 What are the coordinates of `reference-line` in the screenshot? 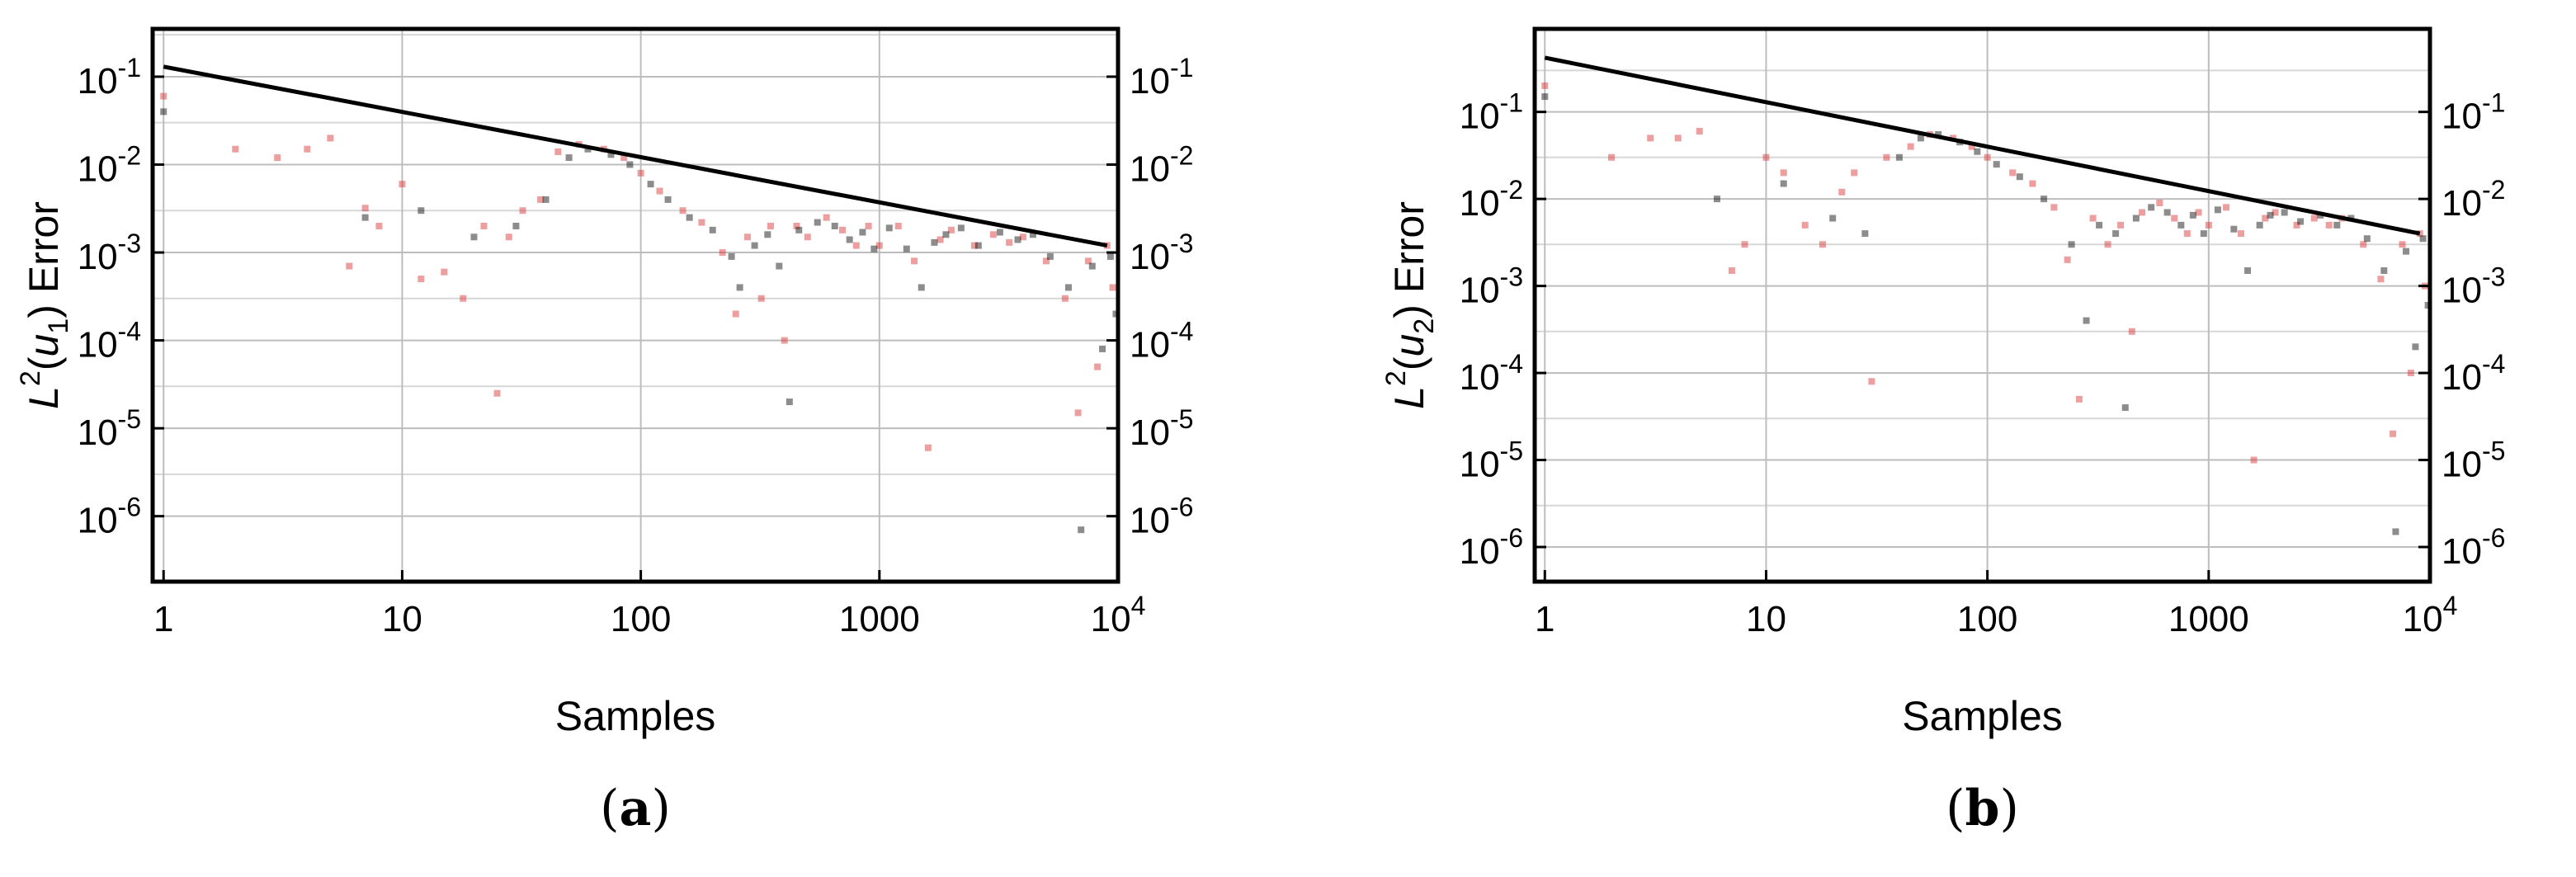 It's located at (1982, 145).